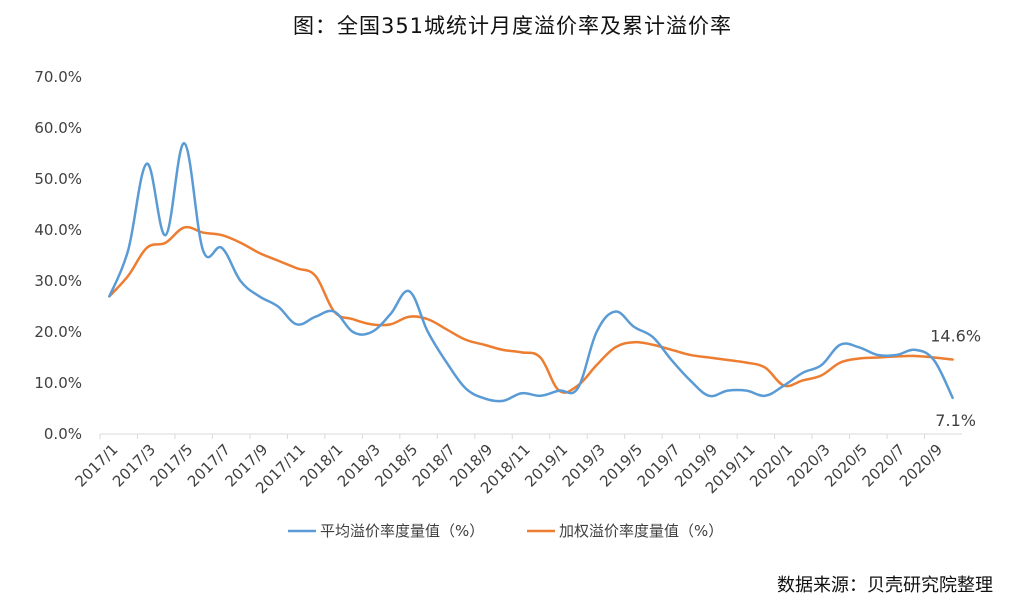  Describe the element at coordinates (58, 179) in the screenshot. I see `y-tick-label: 50.0%` at that location.